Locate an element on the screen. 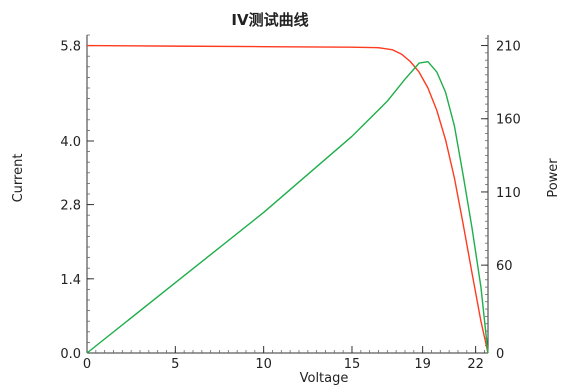  y-tick-label: 5.8 is located at coordinates (70, 47).